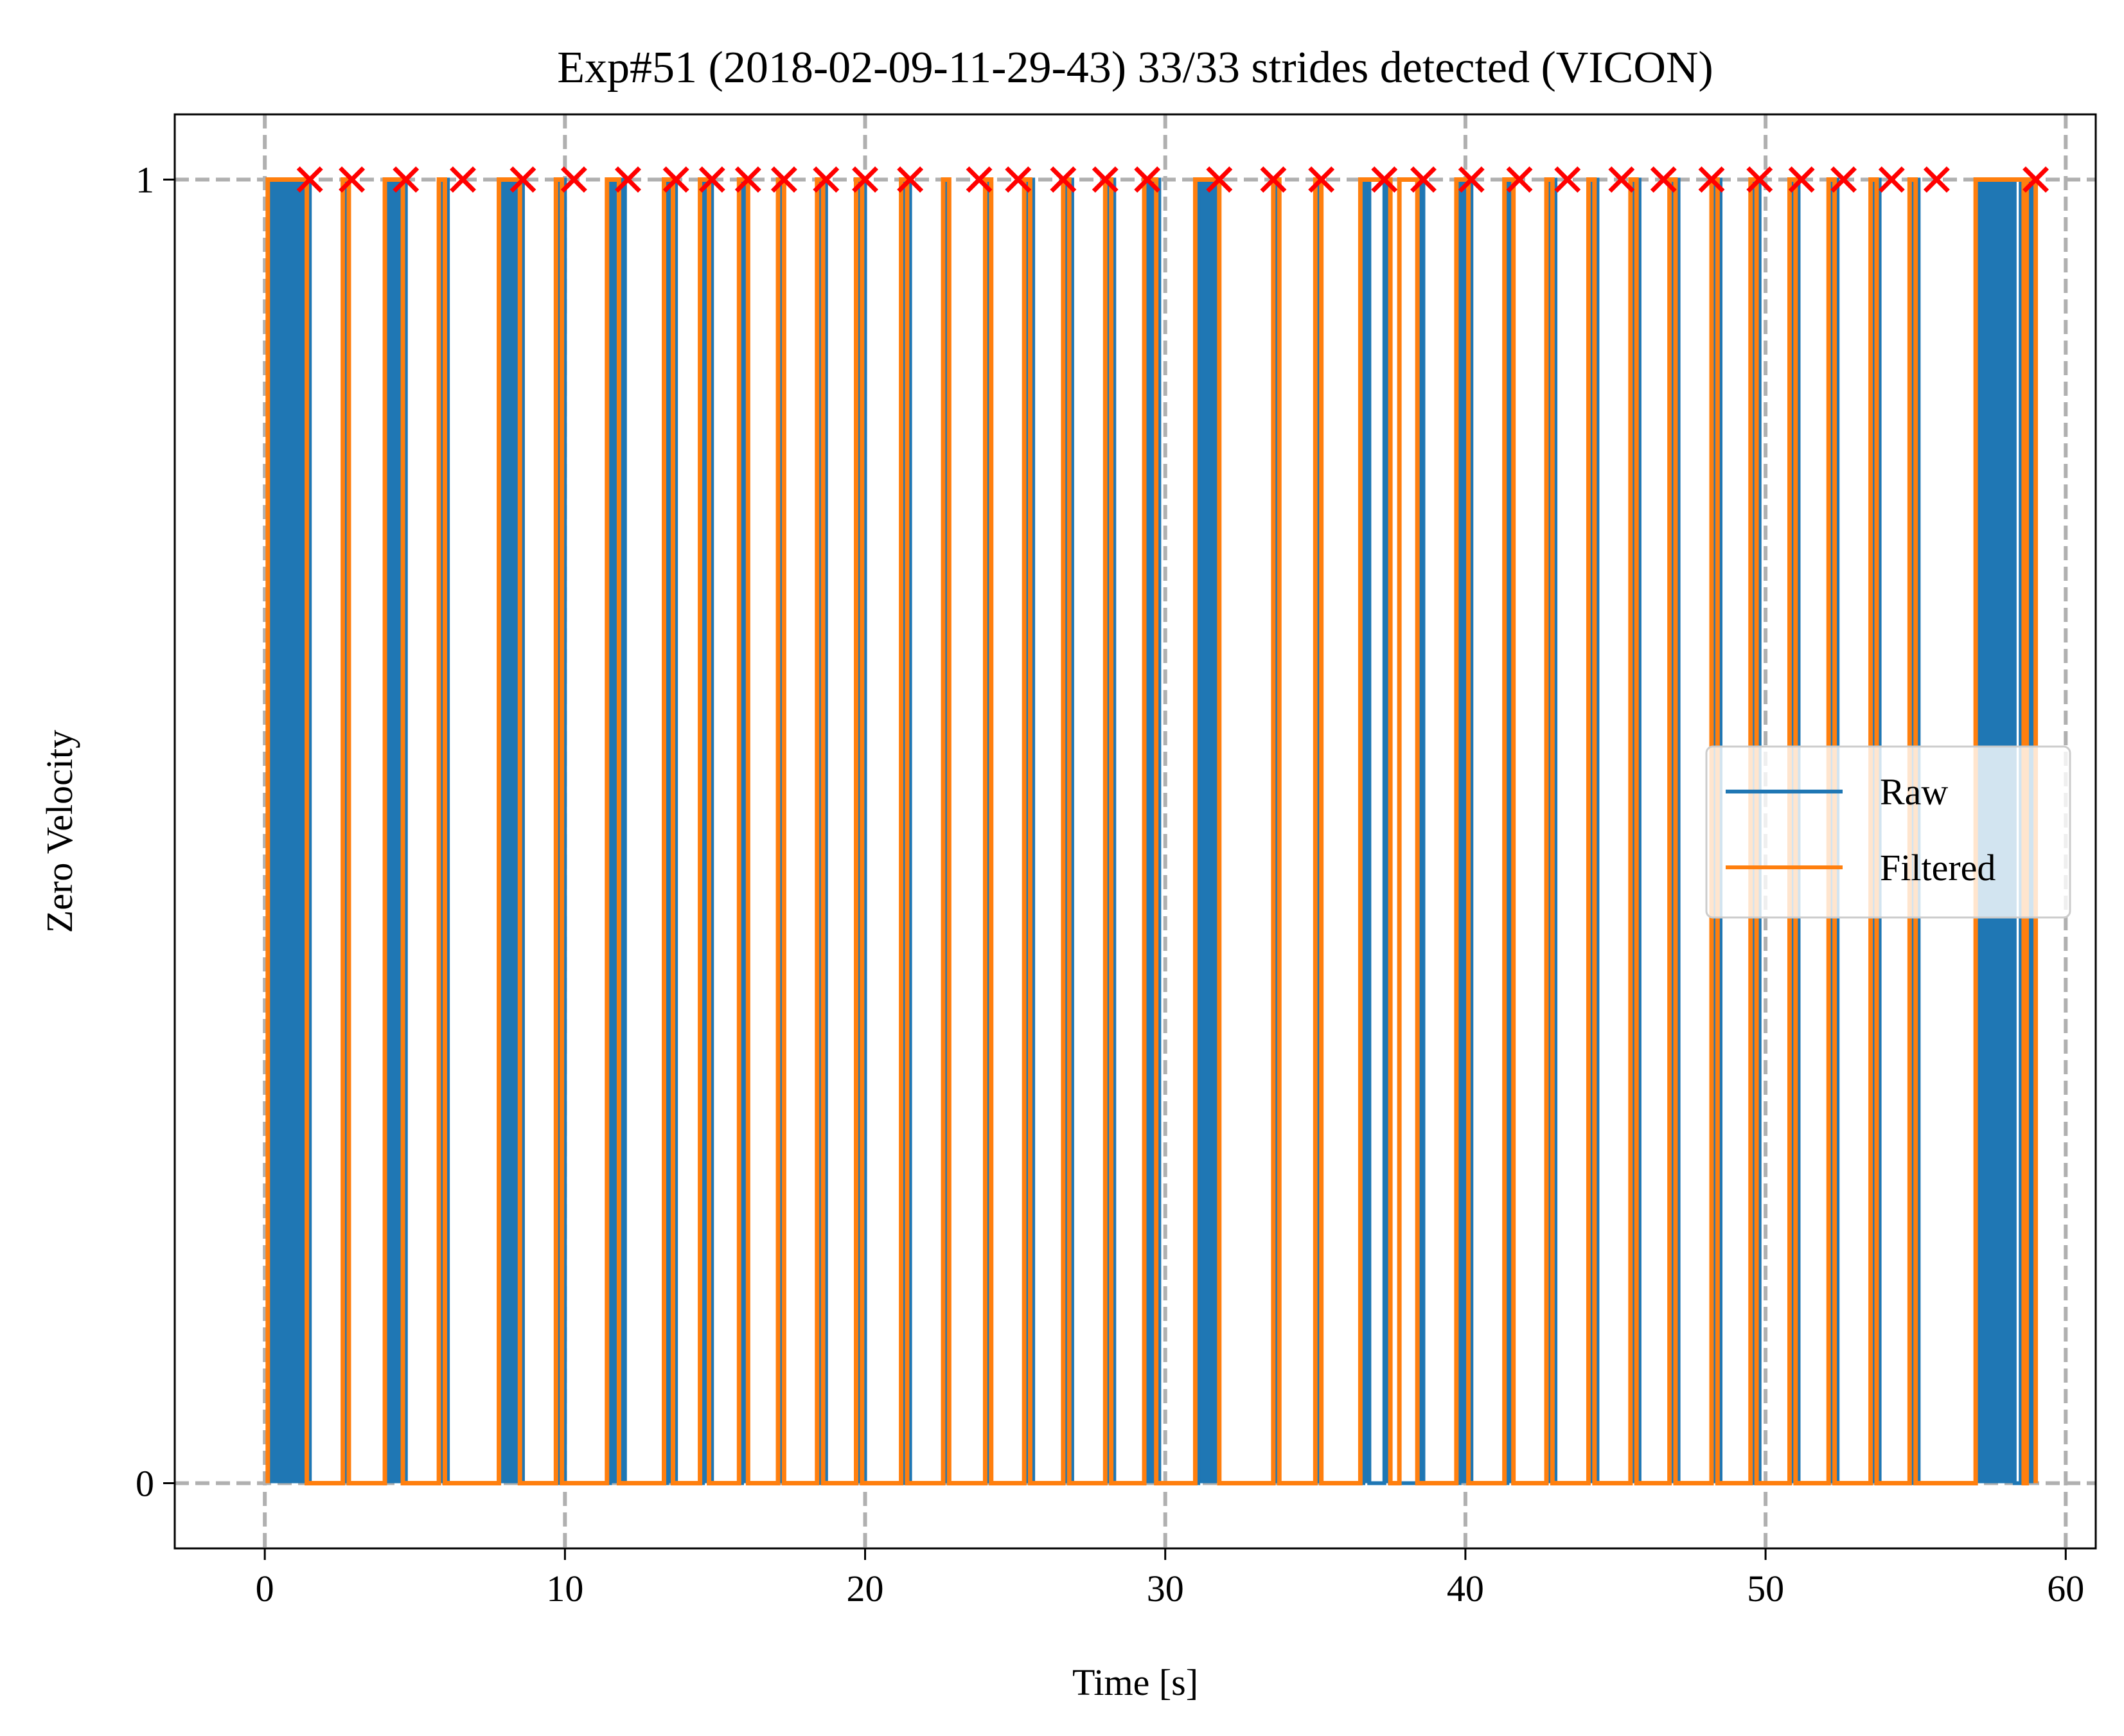 This screenshot has height=1736, width=2124. Describe the element at coordinates (1135, 1682) in the screenshot. I see `x-axis-label: Time [s]` at that location.